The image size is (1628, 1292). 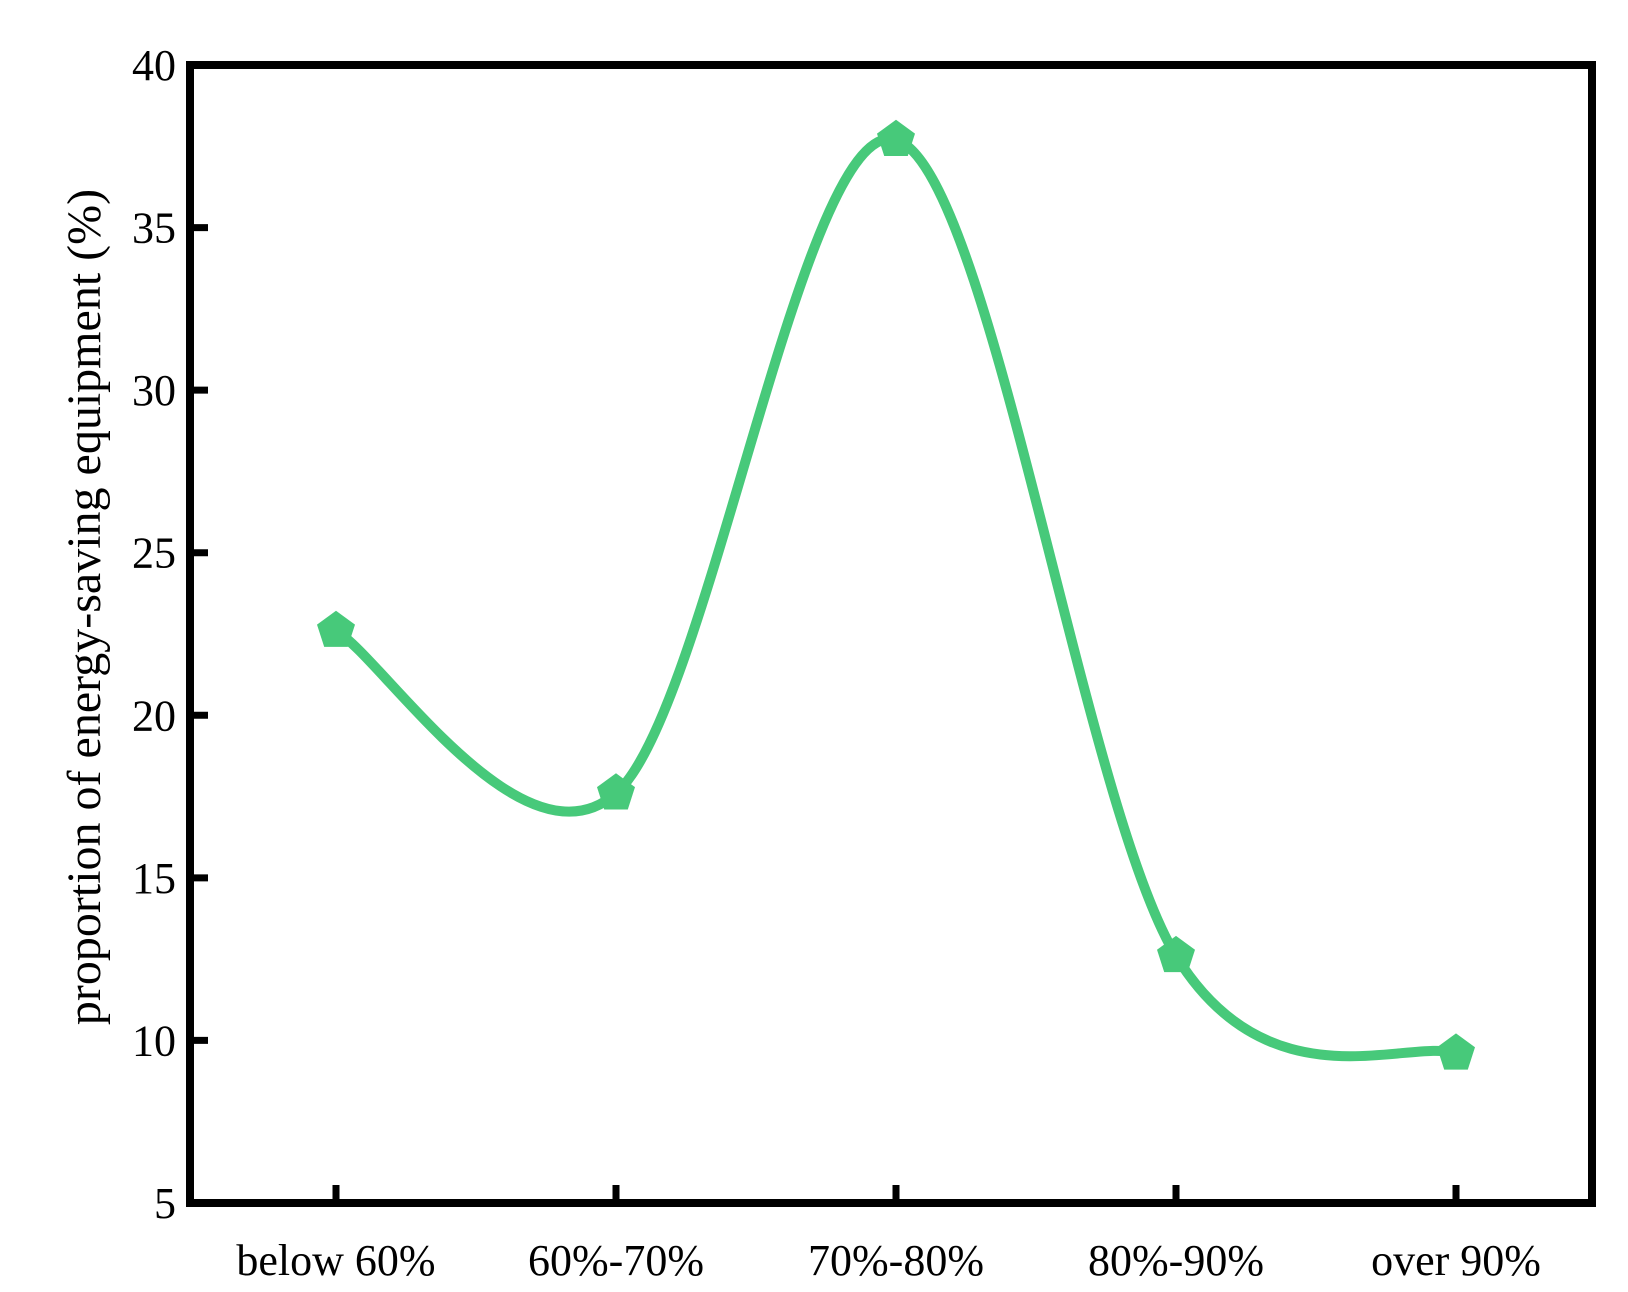 What do you see at coordinates (165, 1203) in the screenshot?
I see `y-tick-label: 5` at bounding box center [165, 1203].